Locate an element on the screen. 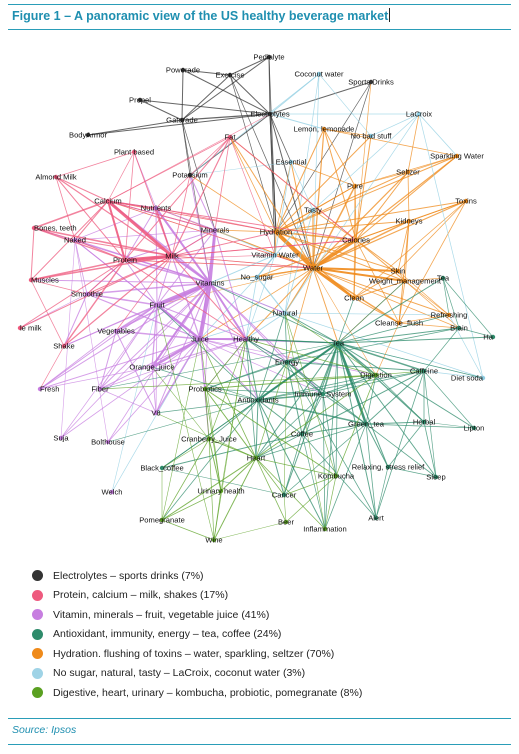 The image size is (519, 754). node-kidneys: Kidneys is located at coordinates (408, 221).